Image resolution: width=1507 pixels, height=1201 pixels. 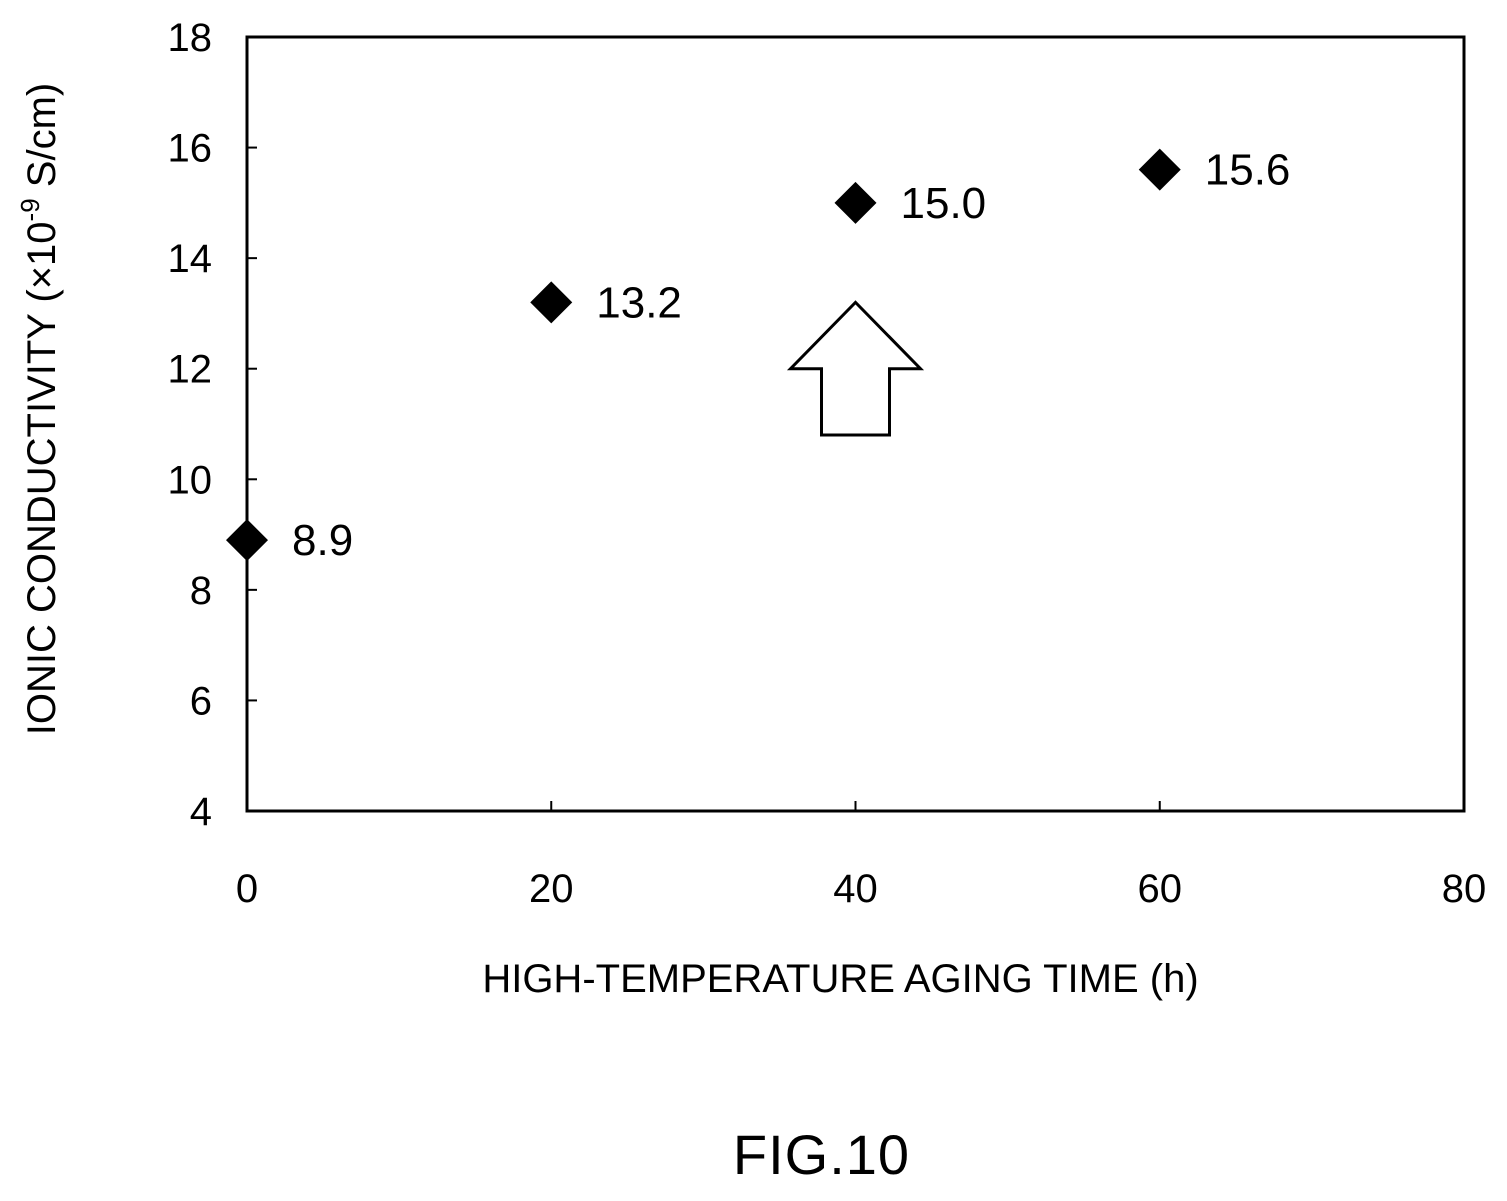 I want to click on x-axis-label: HIGH-TEMPERATURE AGING TIME (h), so click(x=840, y=979).